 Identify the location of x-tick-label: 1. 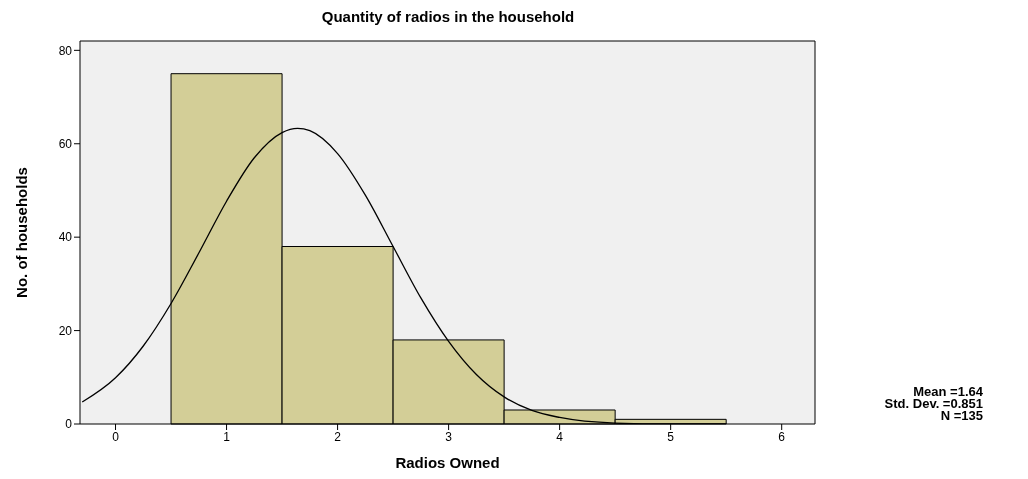
(227, 436).